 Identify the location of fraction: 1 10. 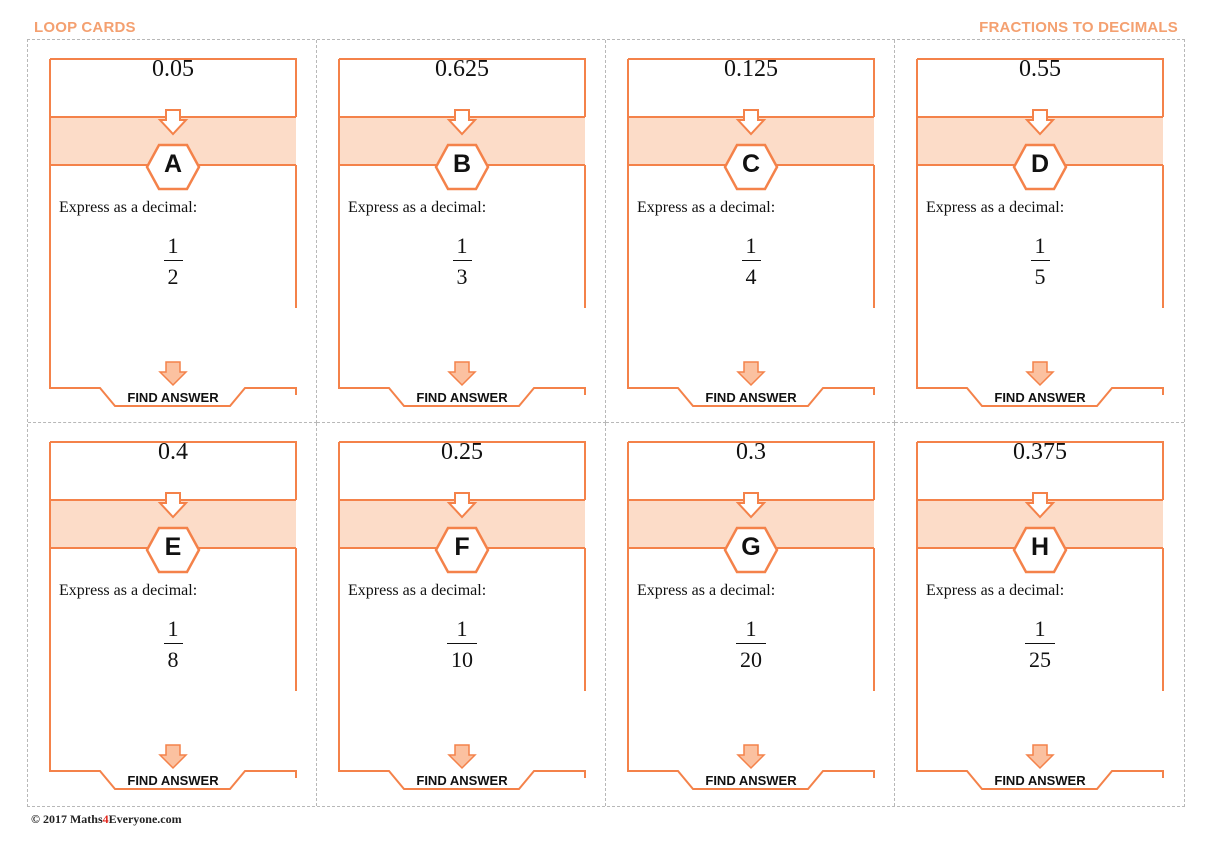
(462, 645).